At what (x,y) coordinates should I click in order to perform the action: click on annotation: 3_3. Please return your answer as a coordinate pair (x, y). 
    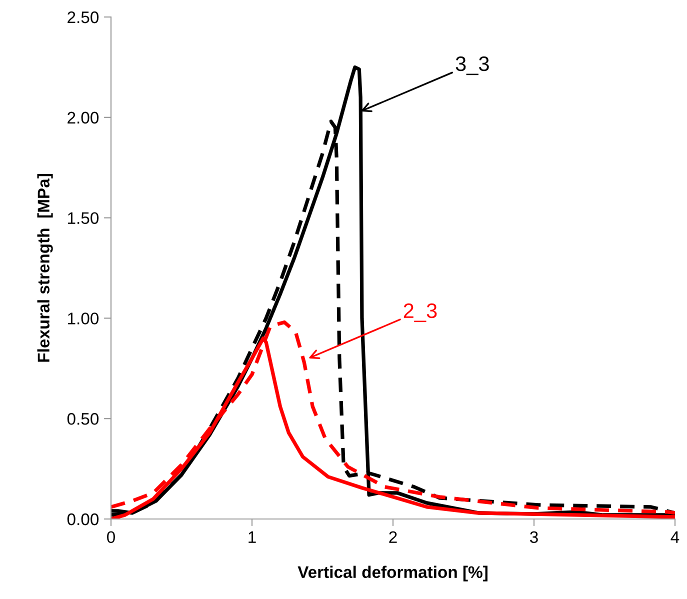
    Looking at the image, I should click on (472, 66).